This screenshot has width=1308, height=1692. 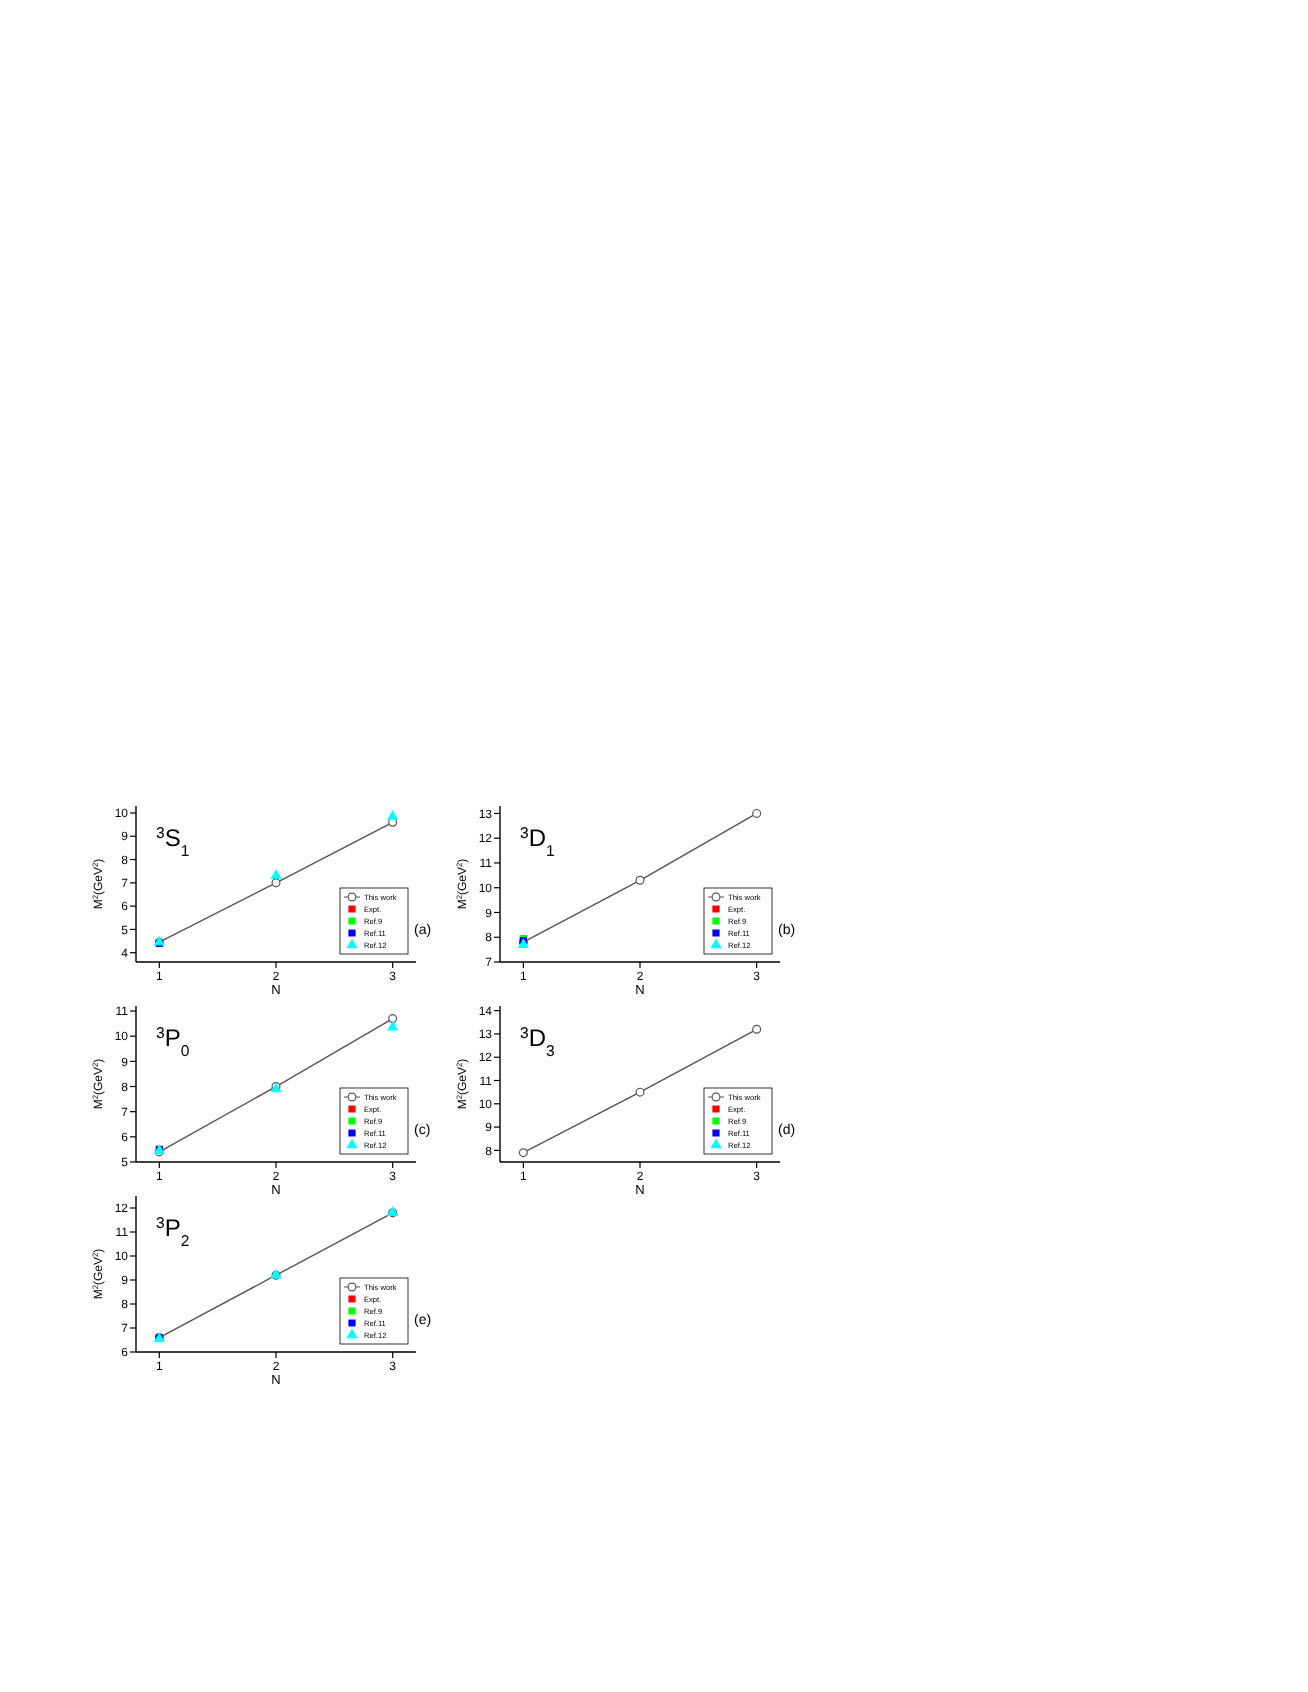 I want to click on text: $^{3}$S$_{1}$, so click(x=173, y=841).